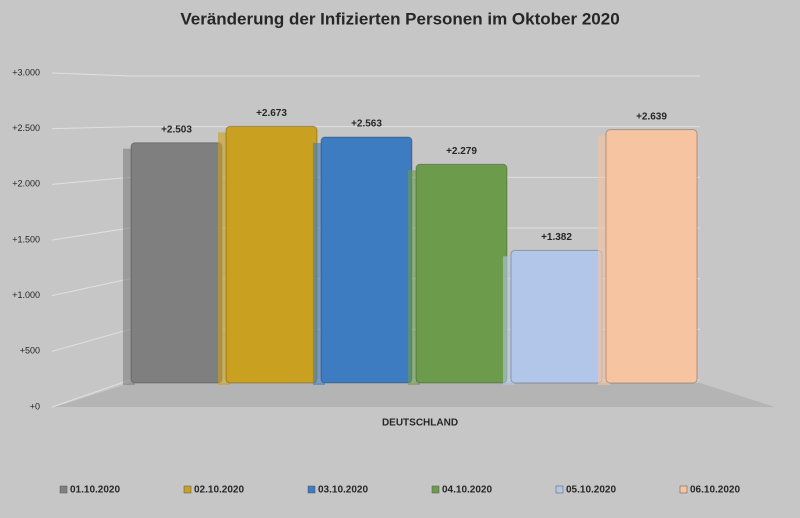 The image size is (800, 518). Describe the element at coordinates (461, 151) in the screenshot. I see `value-label: +2.279` at that location.